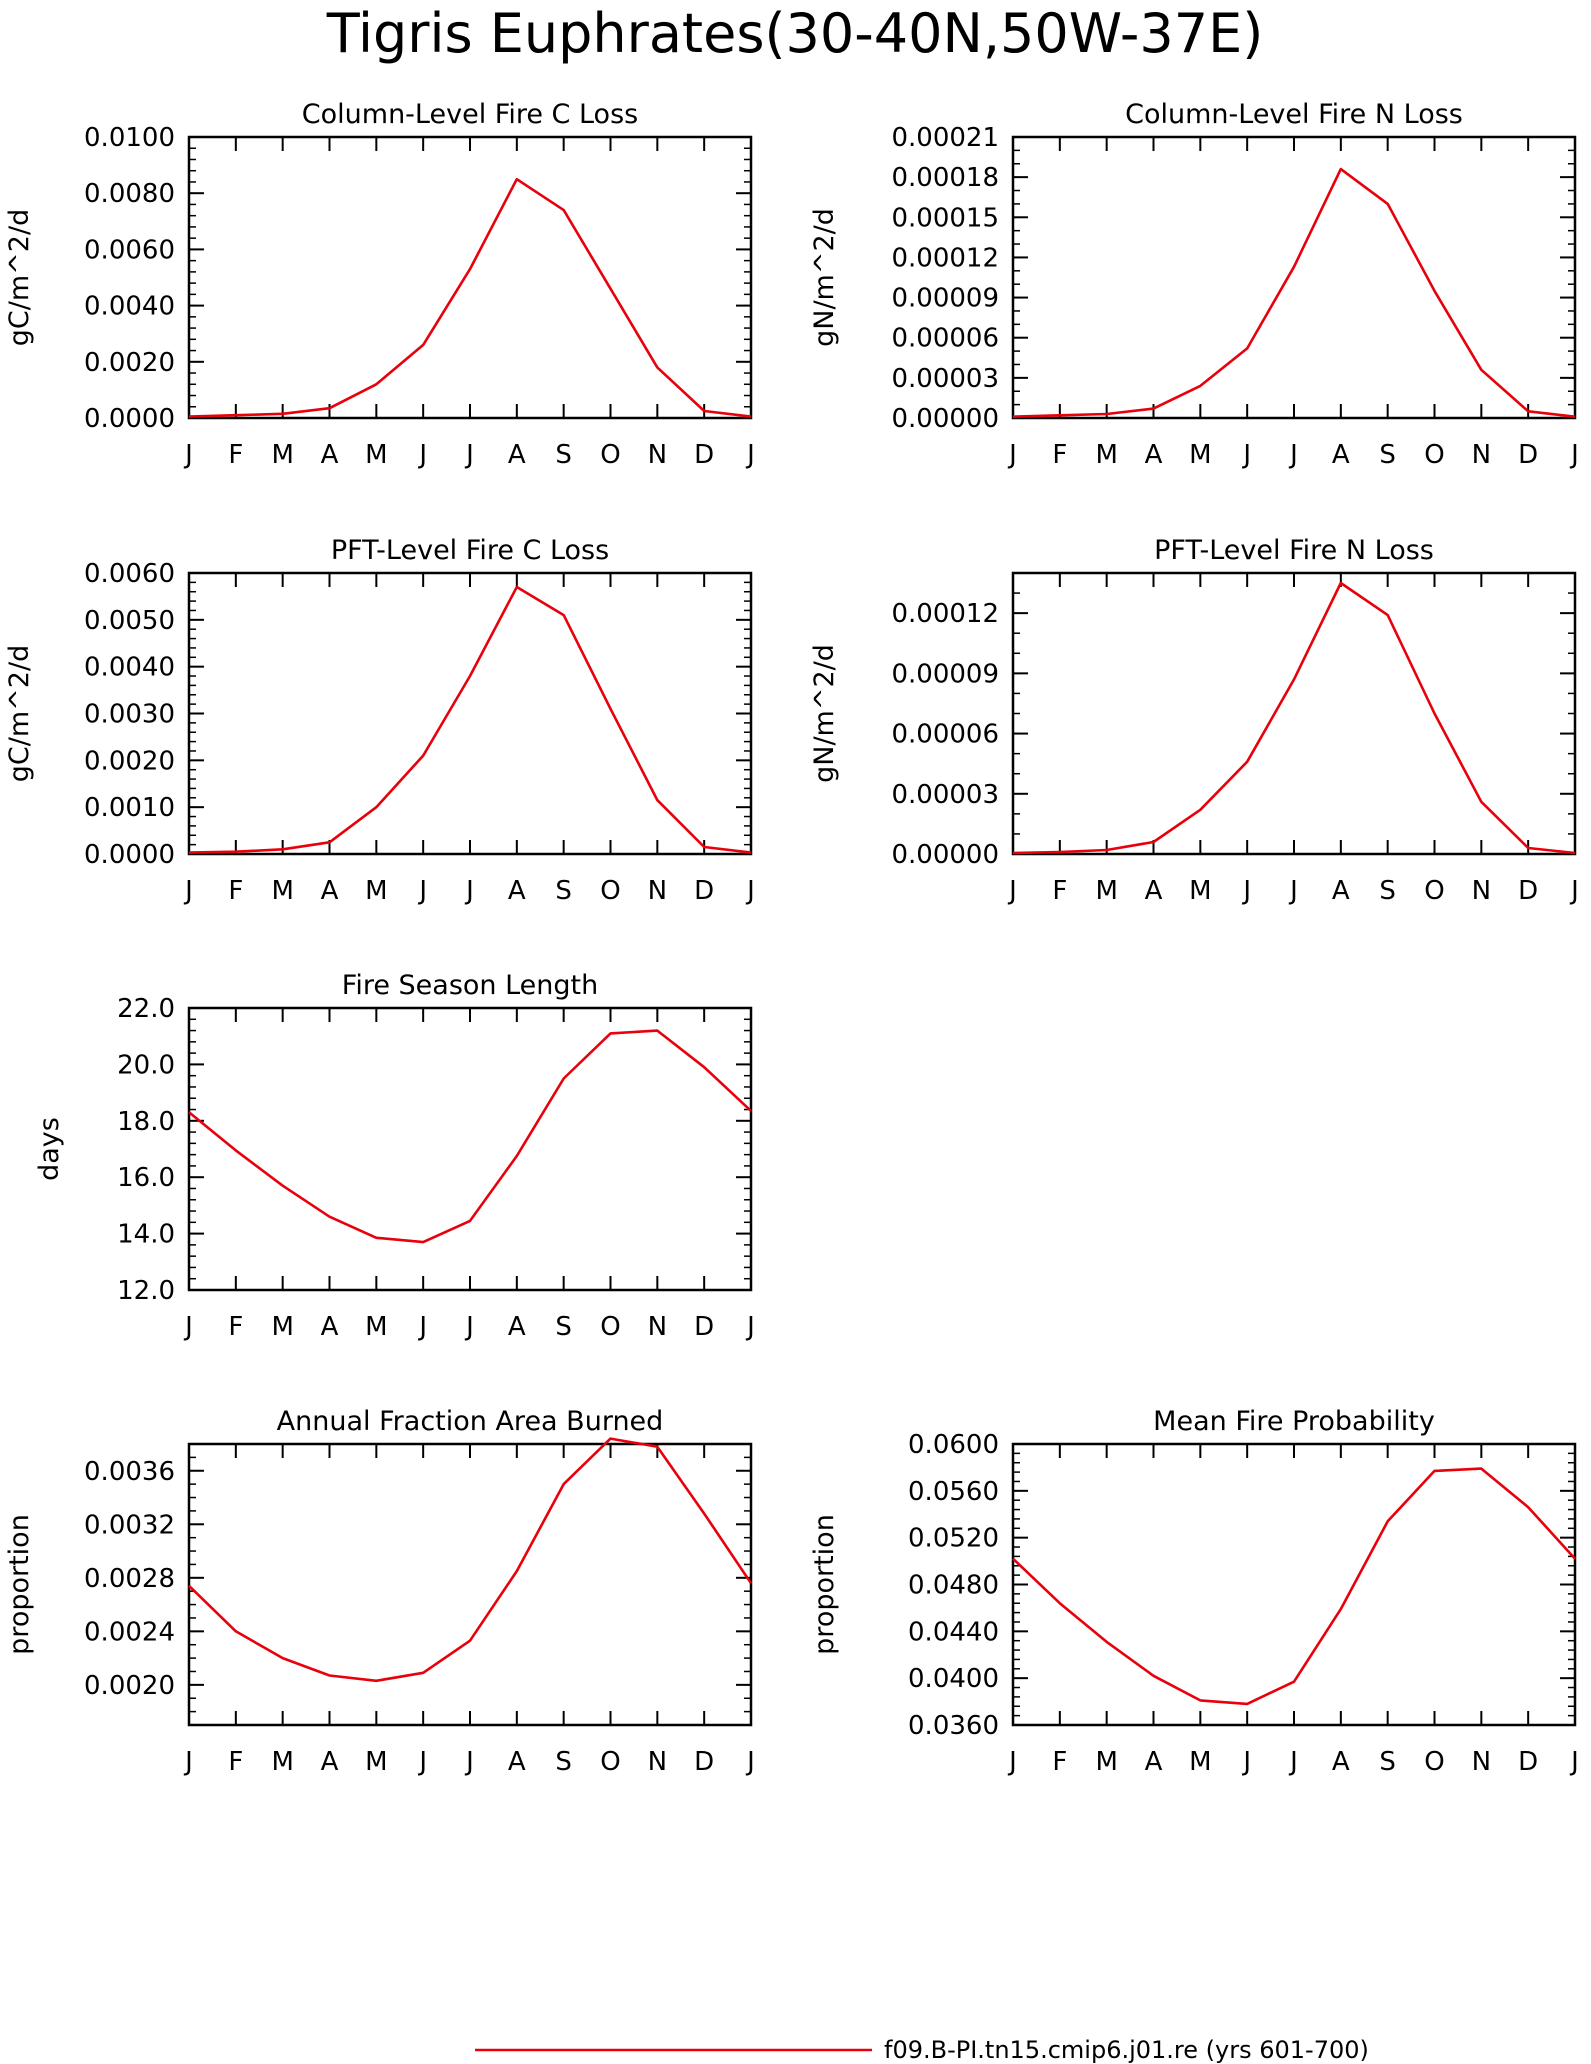 The image size is (1591, 2064). What do you see at coordinates (945, 138) in the screenshot?
I see `y-tick-label: 0.00021` at bounding box center [945, 138].